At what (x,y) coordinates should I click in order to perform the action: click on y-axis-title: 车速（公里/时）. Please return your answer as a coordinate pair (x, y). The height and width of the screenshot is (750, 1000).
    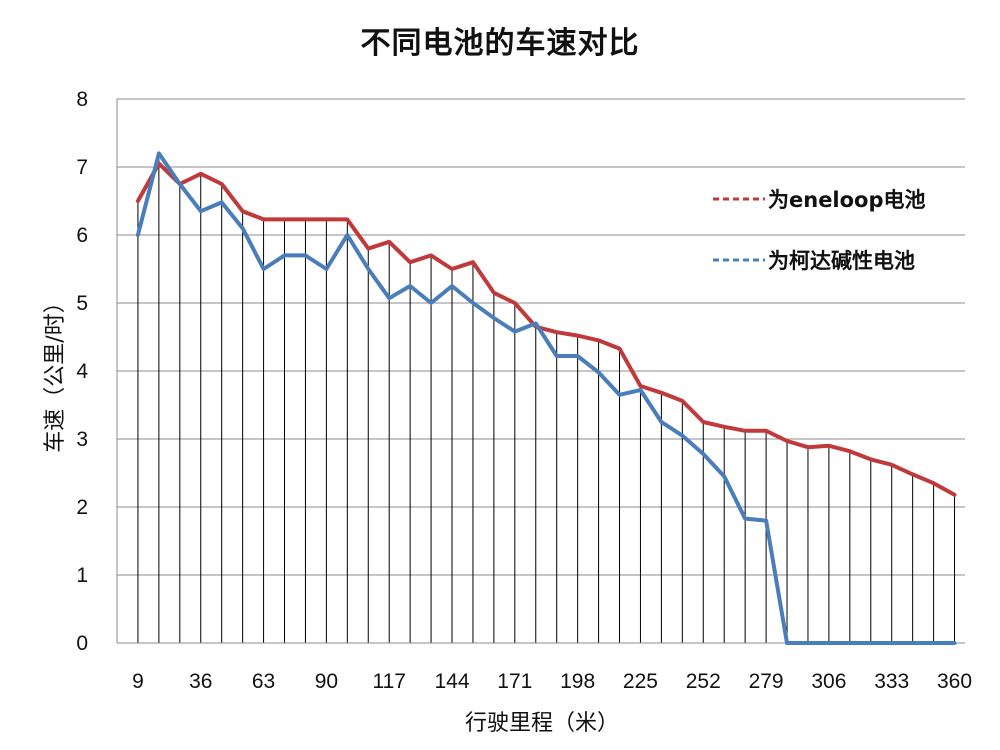
    Looking at the image, I should click on (55, 371).